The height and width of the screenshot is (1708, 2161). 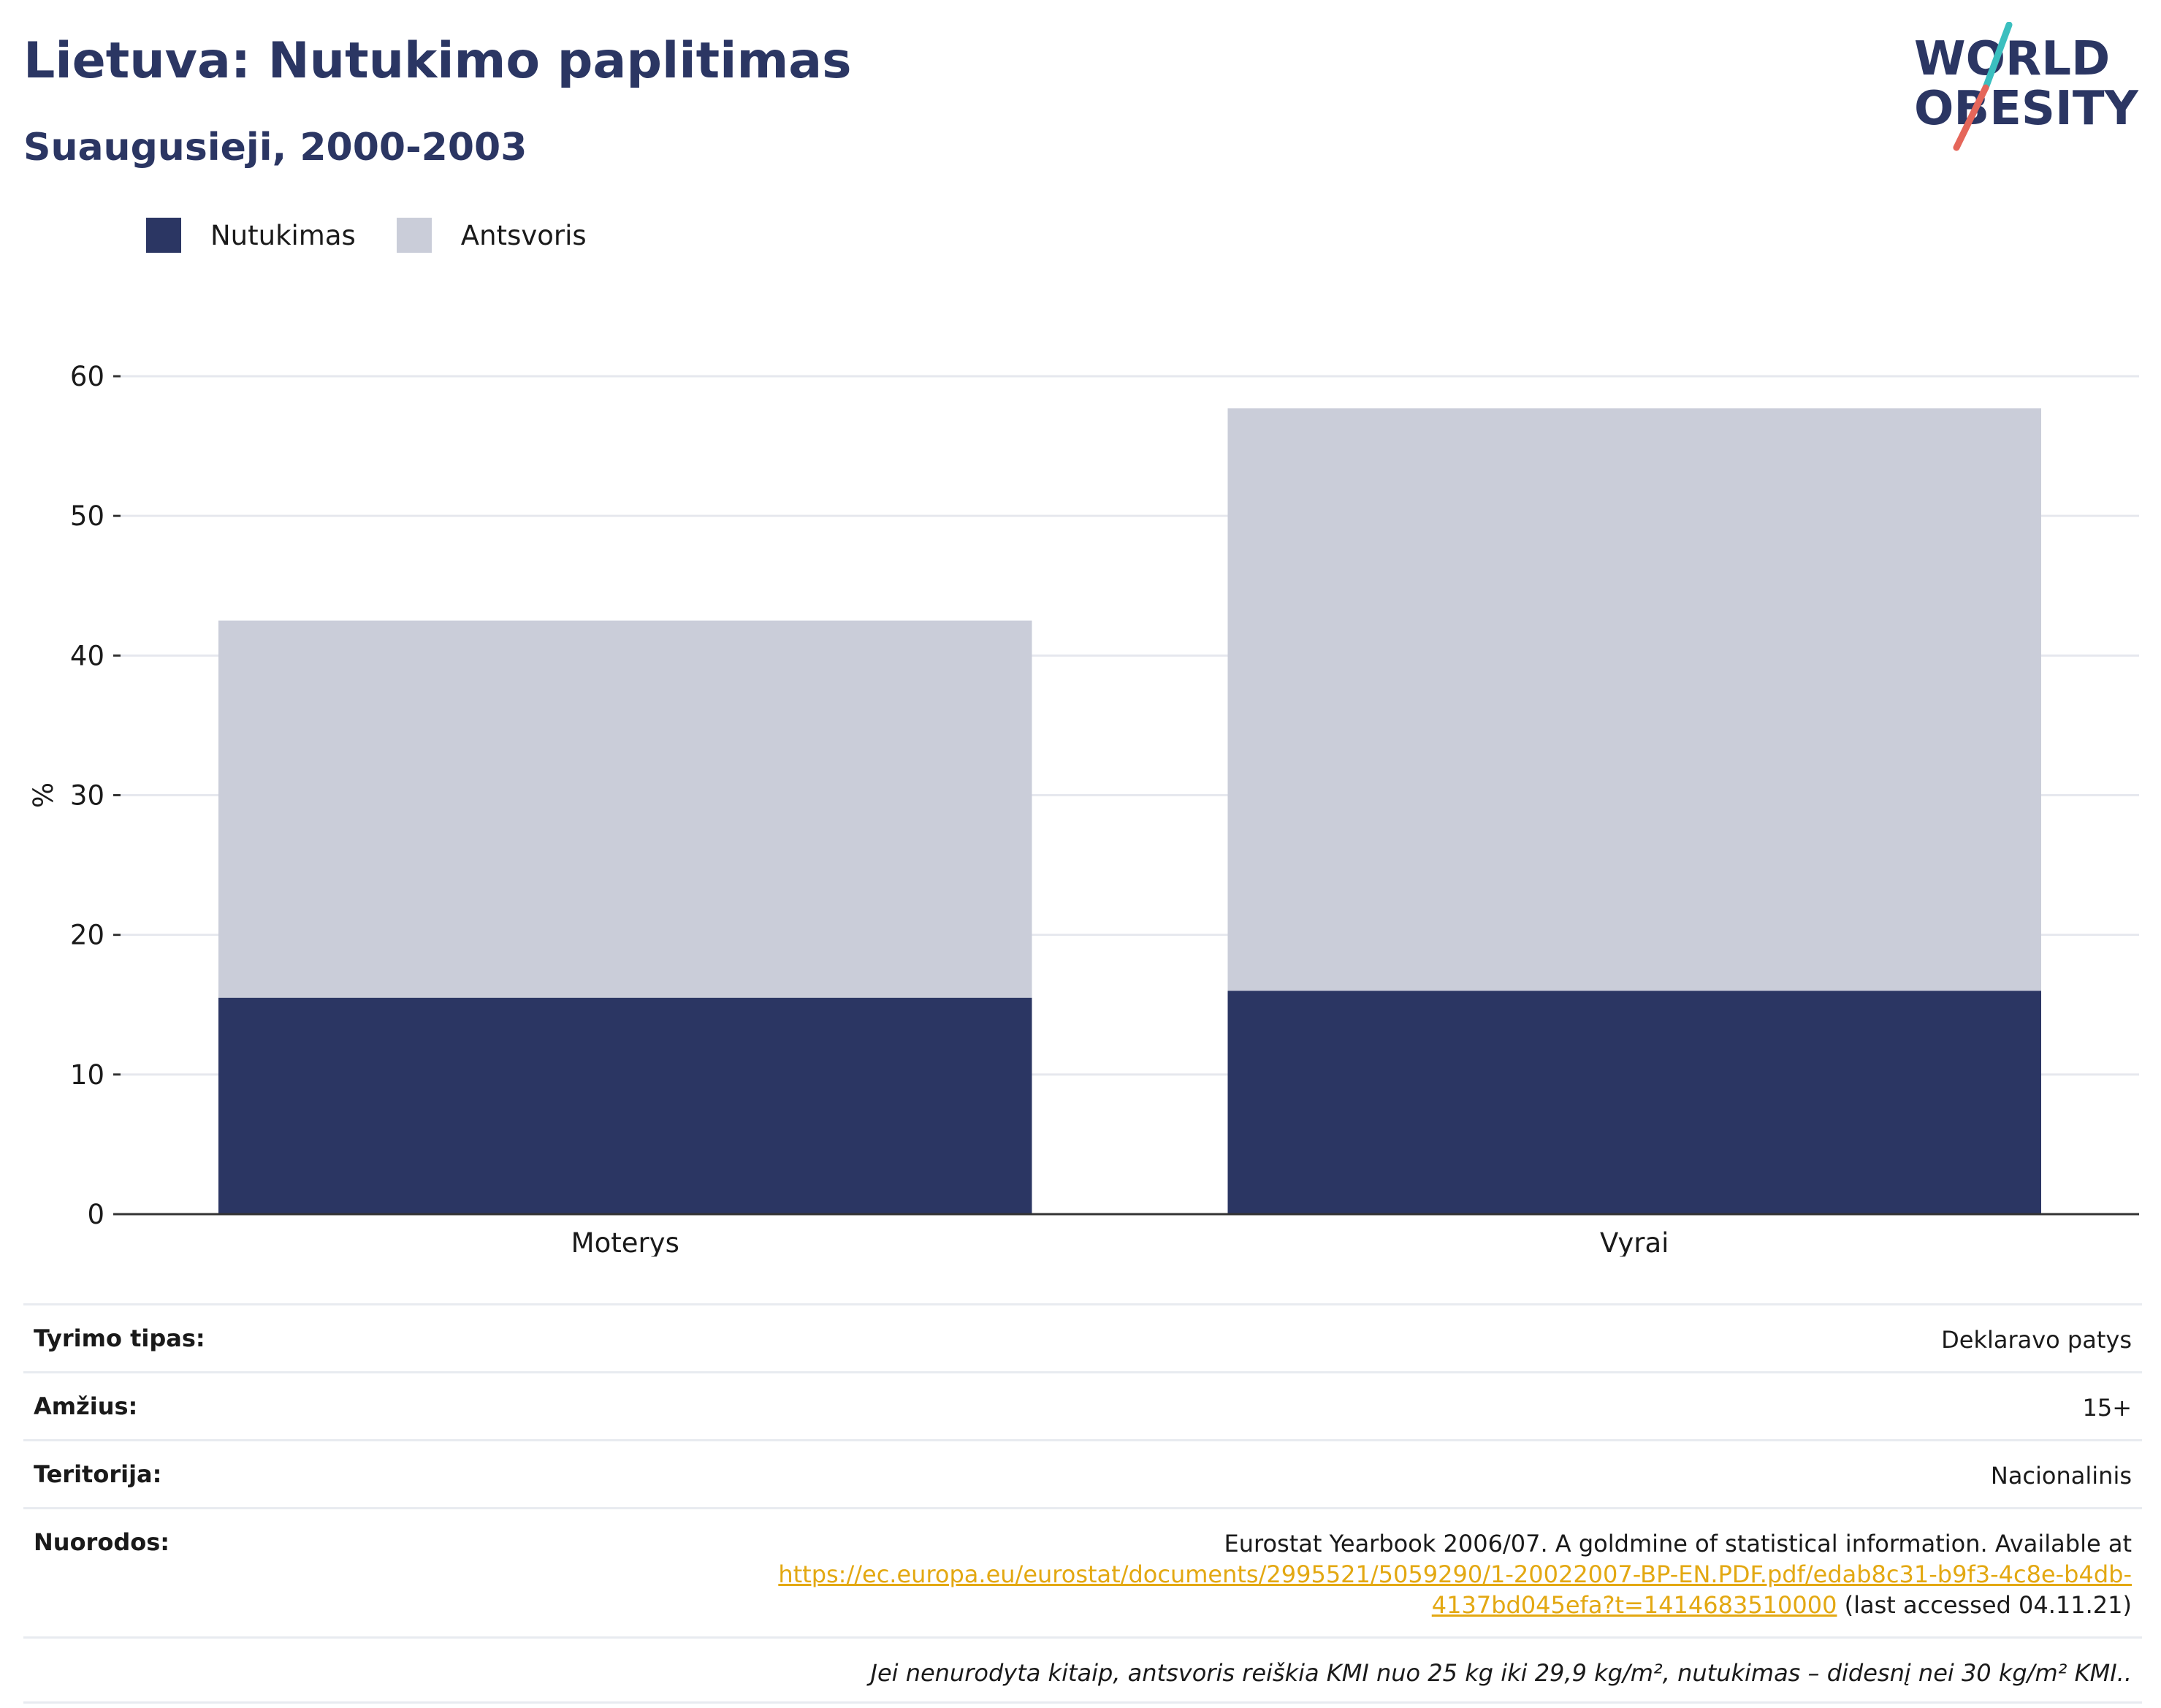 I want to click on references-label: Nuorodos:, so click(x=102, y=1542).